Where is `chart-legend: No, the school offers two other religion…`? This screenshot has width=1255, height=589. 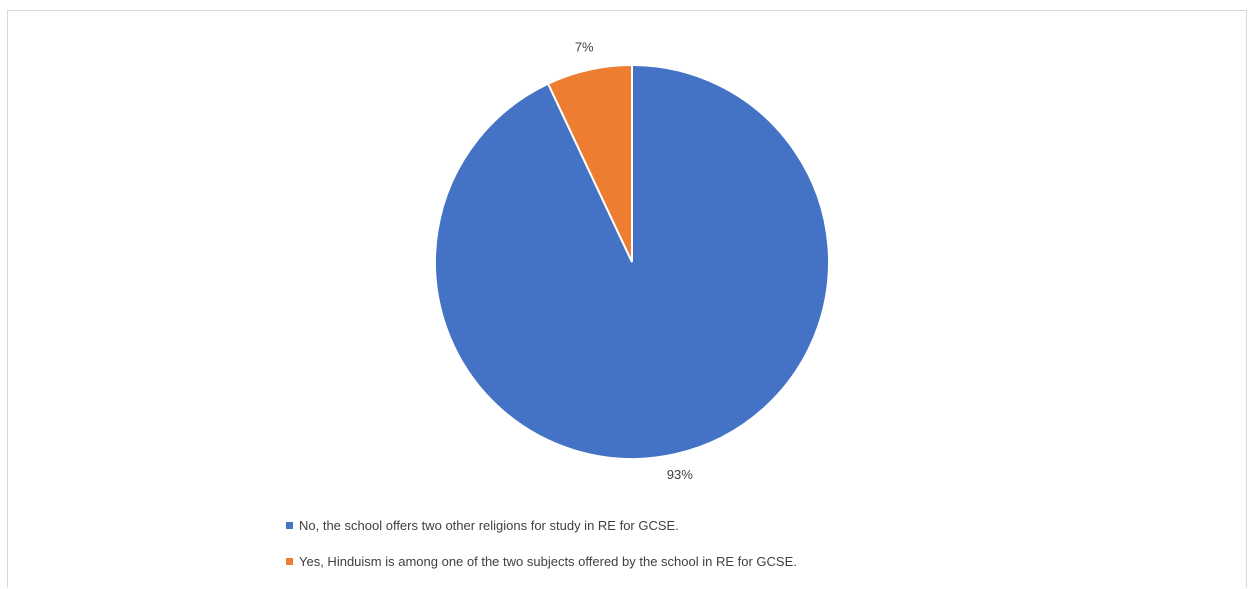
chart-legend: No, the school offers two other religion… is located at coordinates (541, 553).